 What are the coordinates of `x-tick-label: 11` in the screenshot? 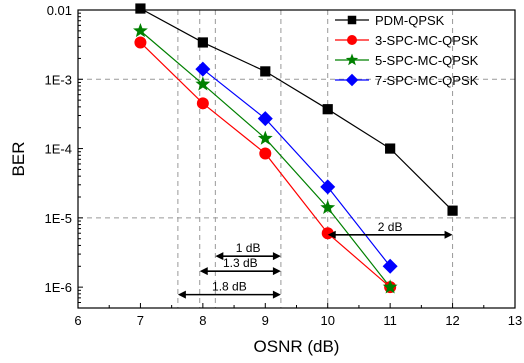 It's located at (390, 320).